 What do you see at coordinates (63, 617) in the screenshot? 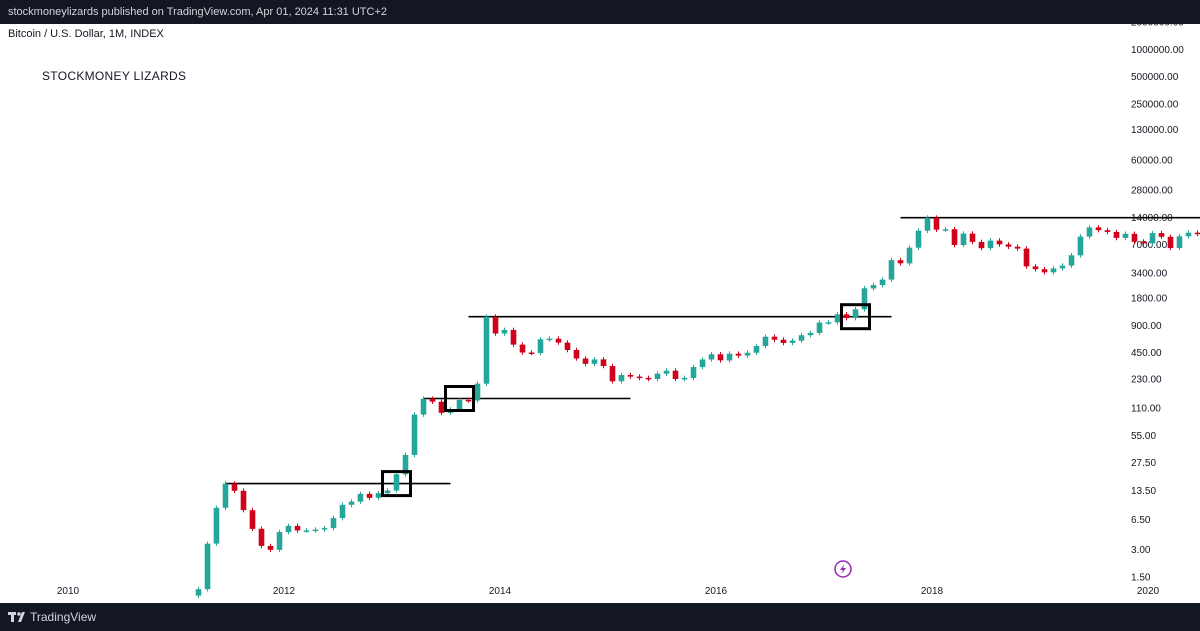
I see `tradingview-brand: TradingView` at bounding box center [63, 617].